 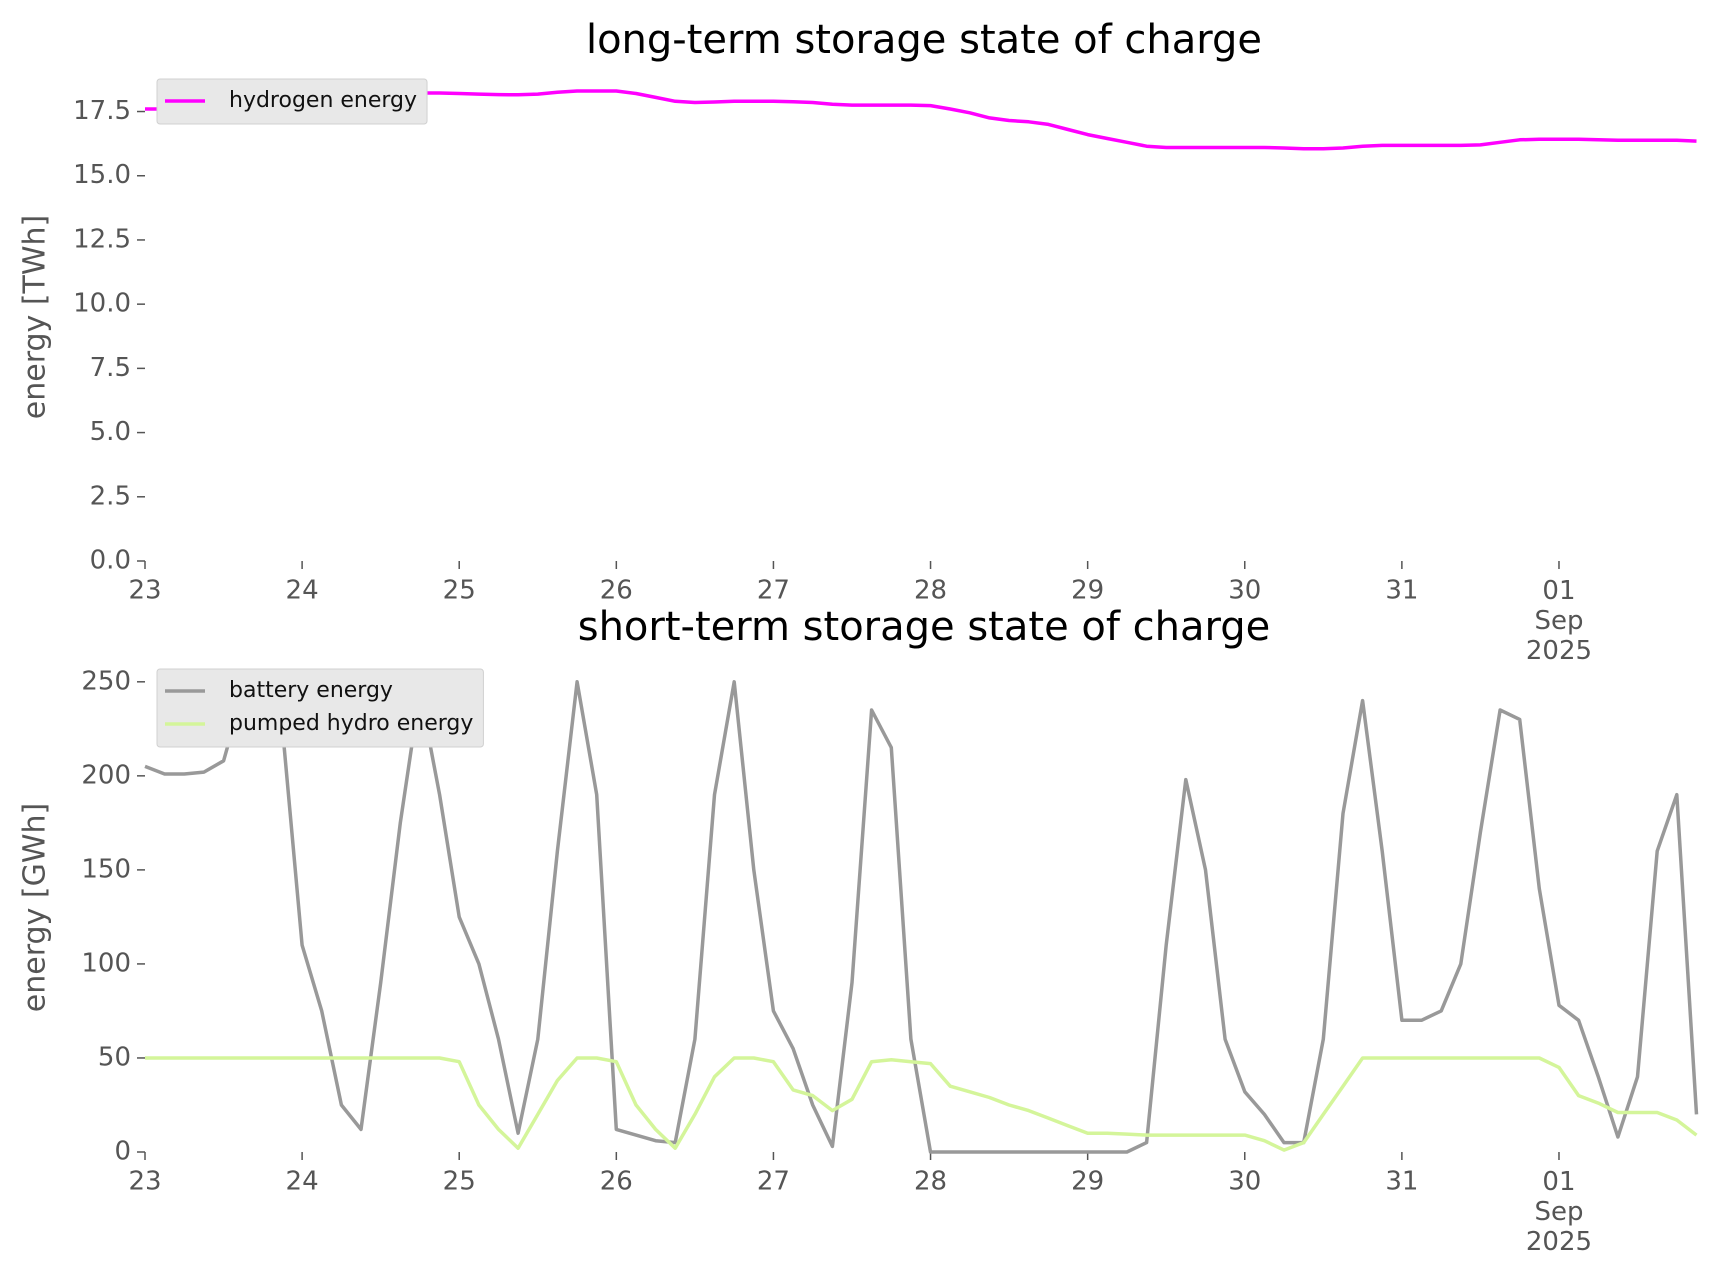 What do you see at coordinates (106, 869) in the screenshot?
I see `y-tick-label: 150` at bounding box center [106, 869].